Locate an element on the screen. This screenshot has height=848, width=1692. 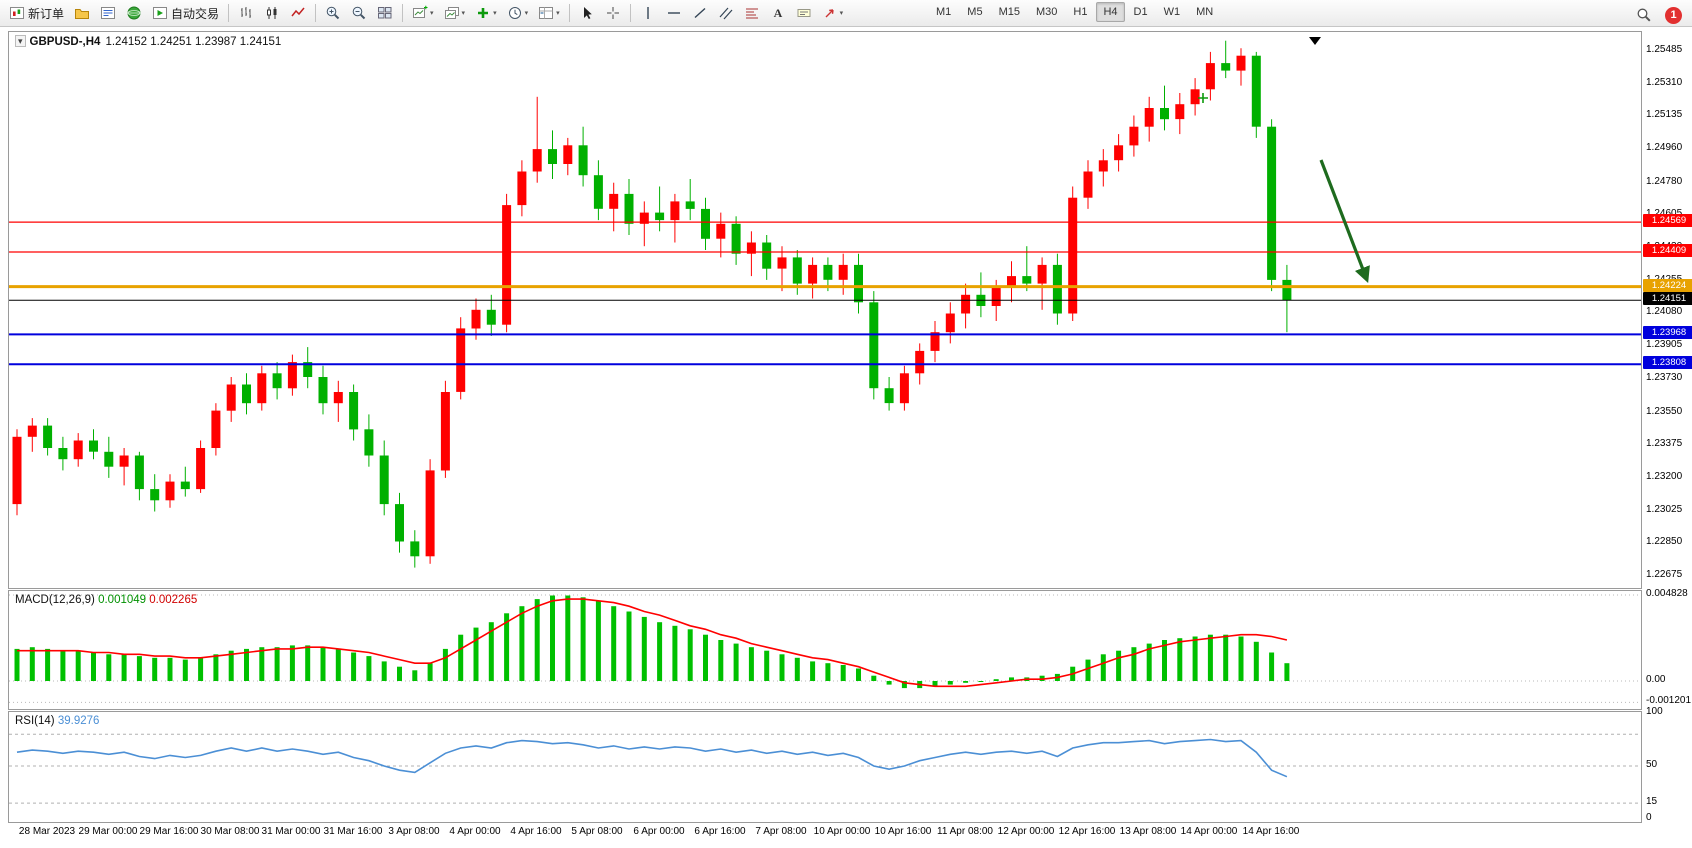
macd-axis-label: -0.001201 is located at coordinates (1669, 700).